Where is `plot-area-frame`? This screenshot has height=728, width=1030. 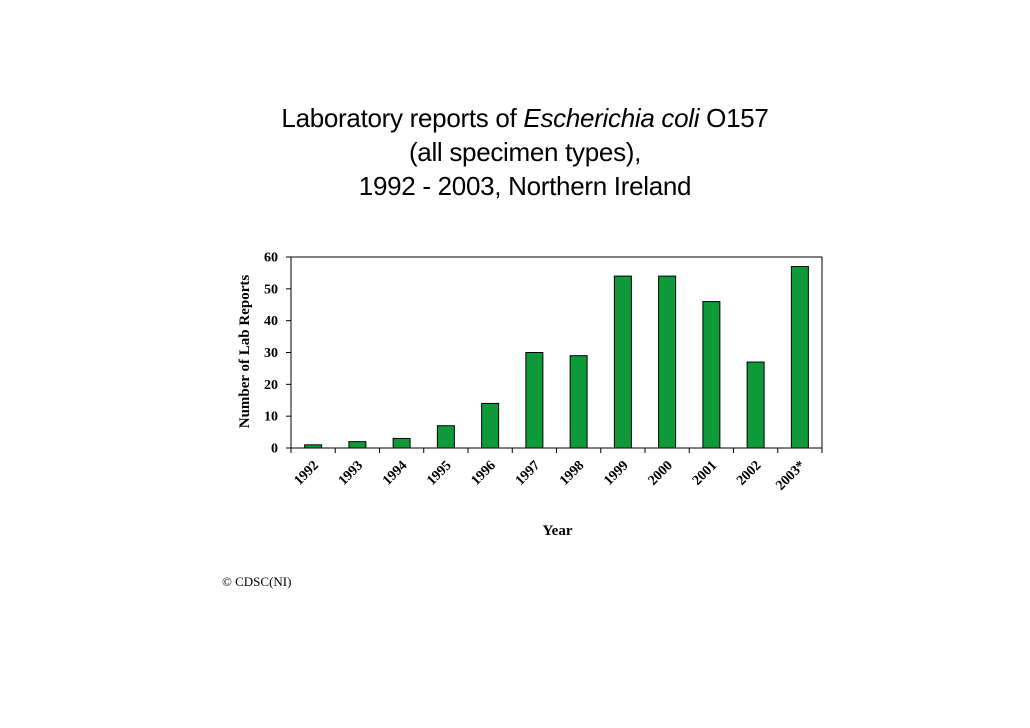
plot-area-frame is located at coordinates (556, 352).